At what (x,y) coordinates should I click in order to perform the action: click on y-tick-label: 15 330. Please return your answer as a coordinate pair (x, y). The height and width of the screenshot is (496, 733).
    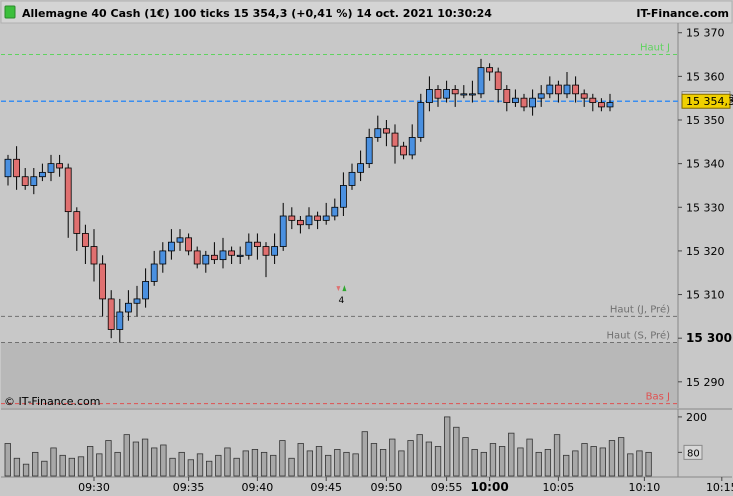
    Looking at the image, I should click on (705, 207).